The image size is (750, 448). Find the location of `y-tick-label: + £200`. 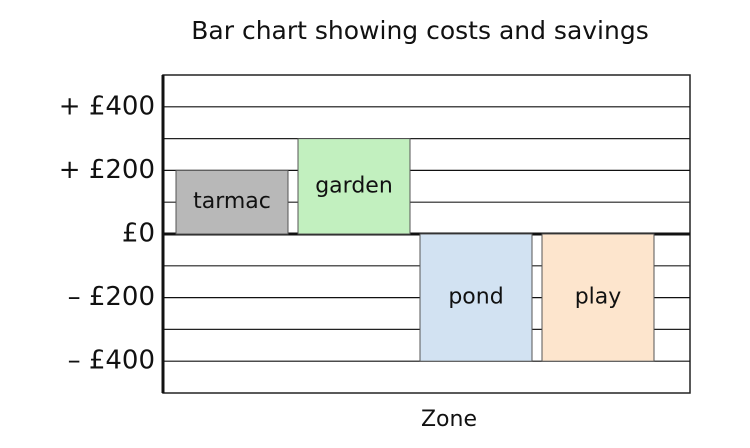

y-tick-label: + £200 is located at coordinates (107, 170).